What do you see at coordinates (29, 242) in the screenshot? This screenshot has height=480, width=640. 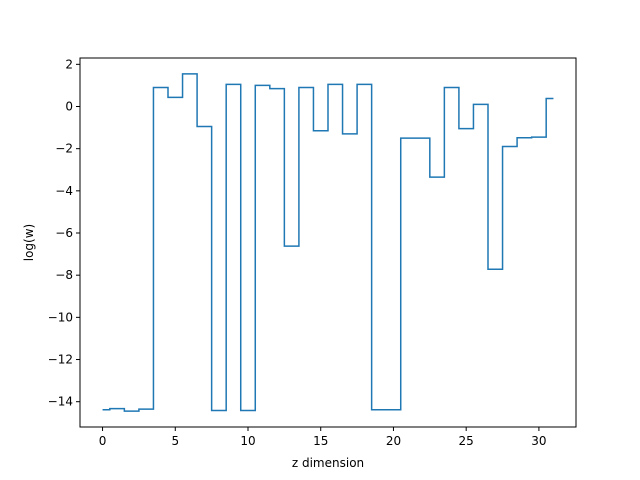 I see `y-axis-label: log(w)` at bounding box center [29, 242].